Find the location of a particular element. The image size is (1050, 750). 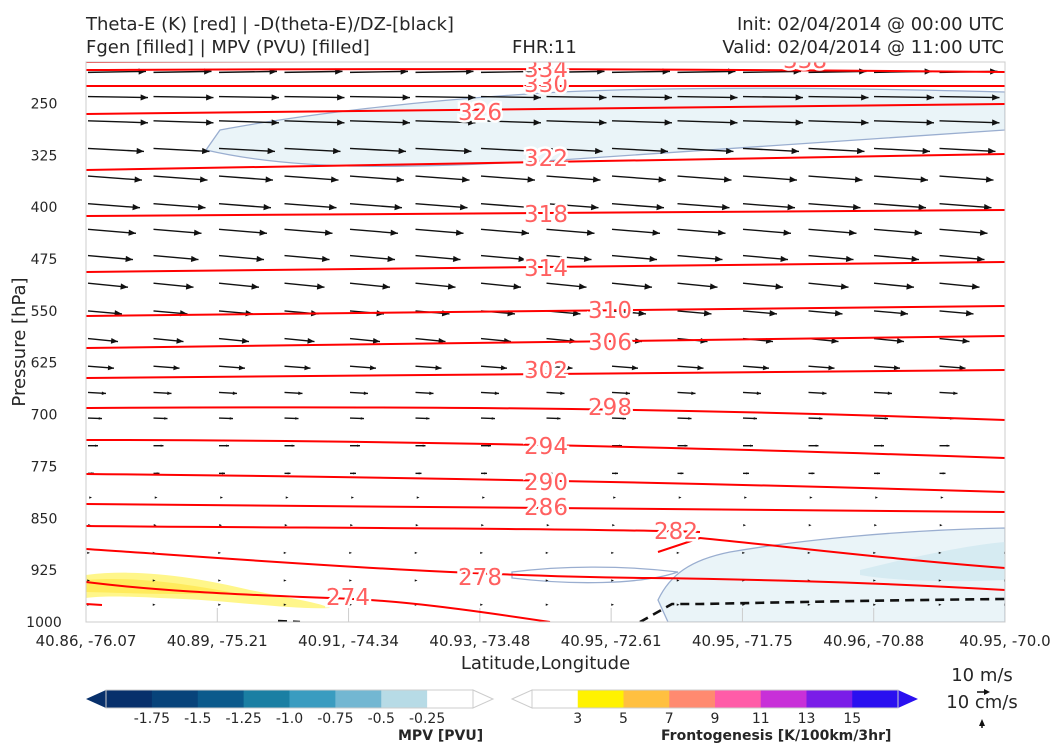

y-axis-label: Pressure [hPa] is located at coordinates (19, 341).